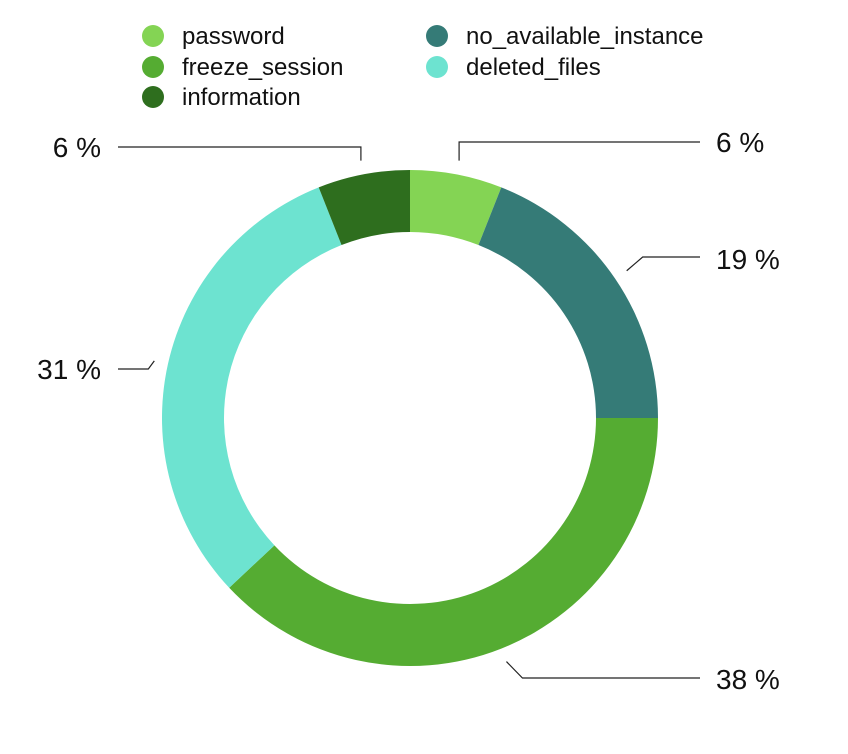  I want to click on legend-label-information: information, so click(241, 97).